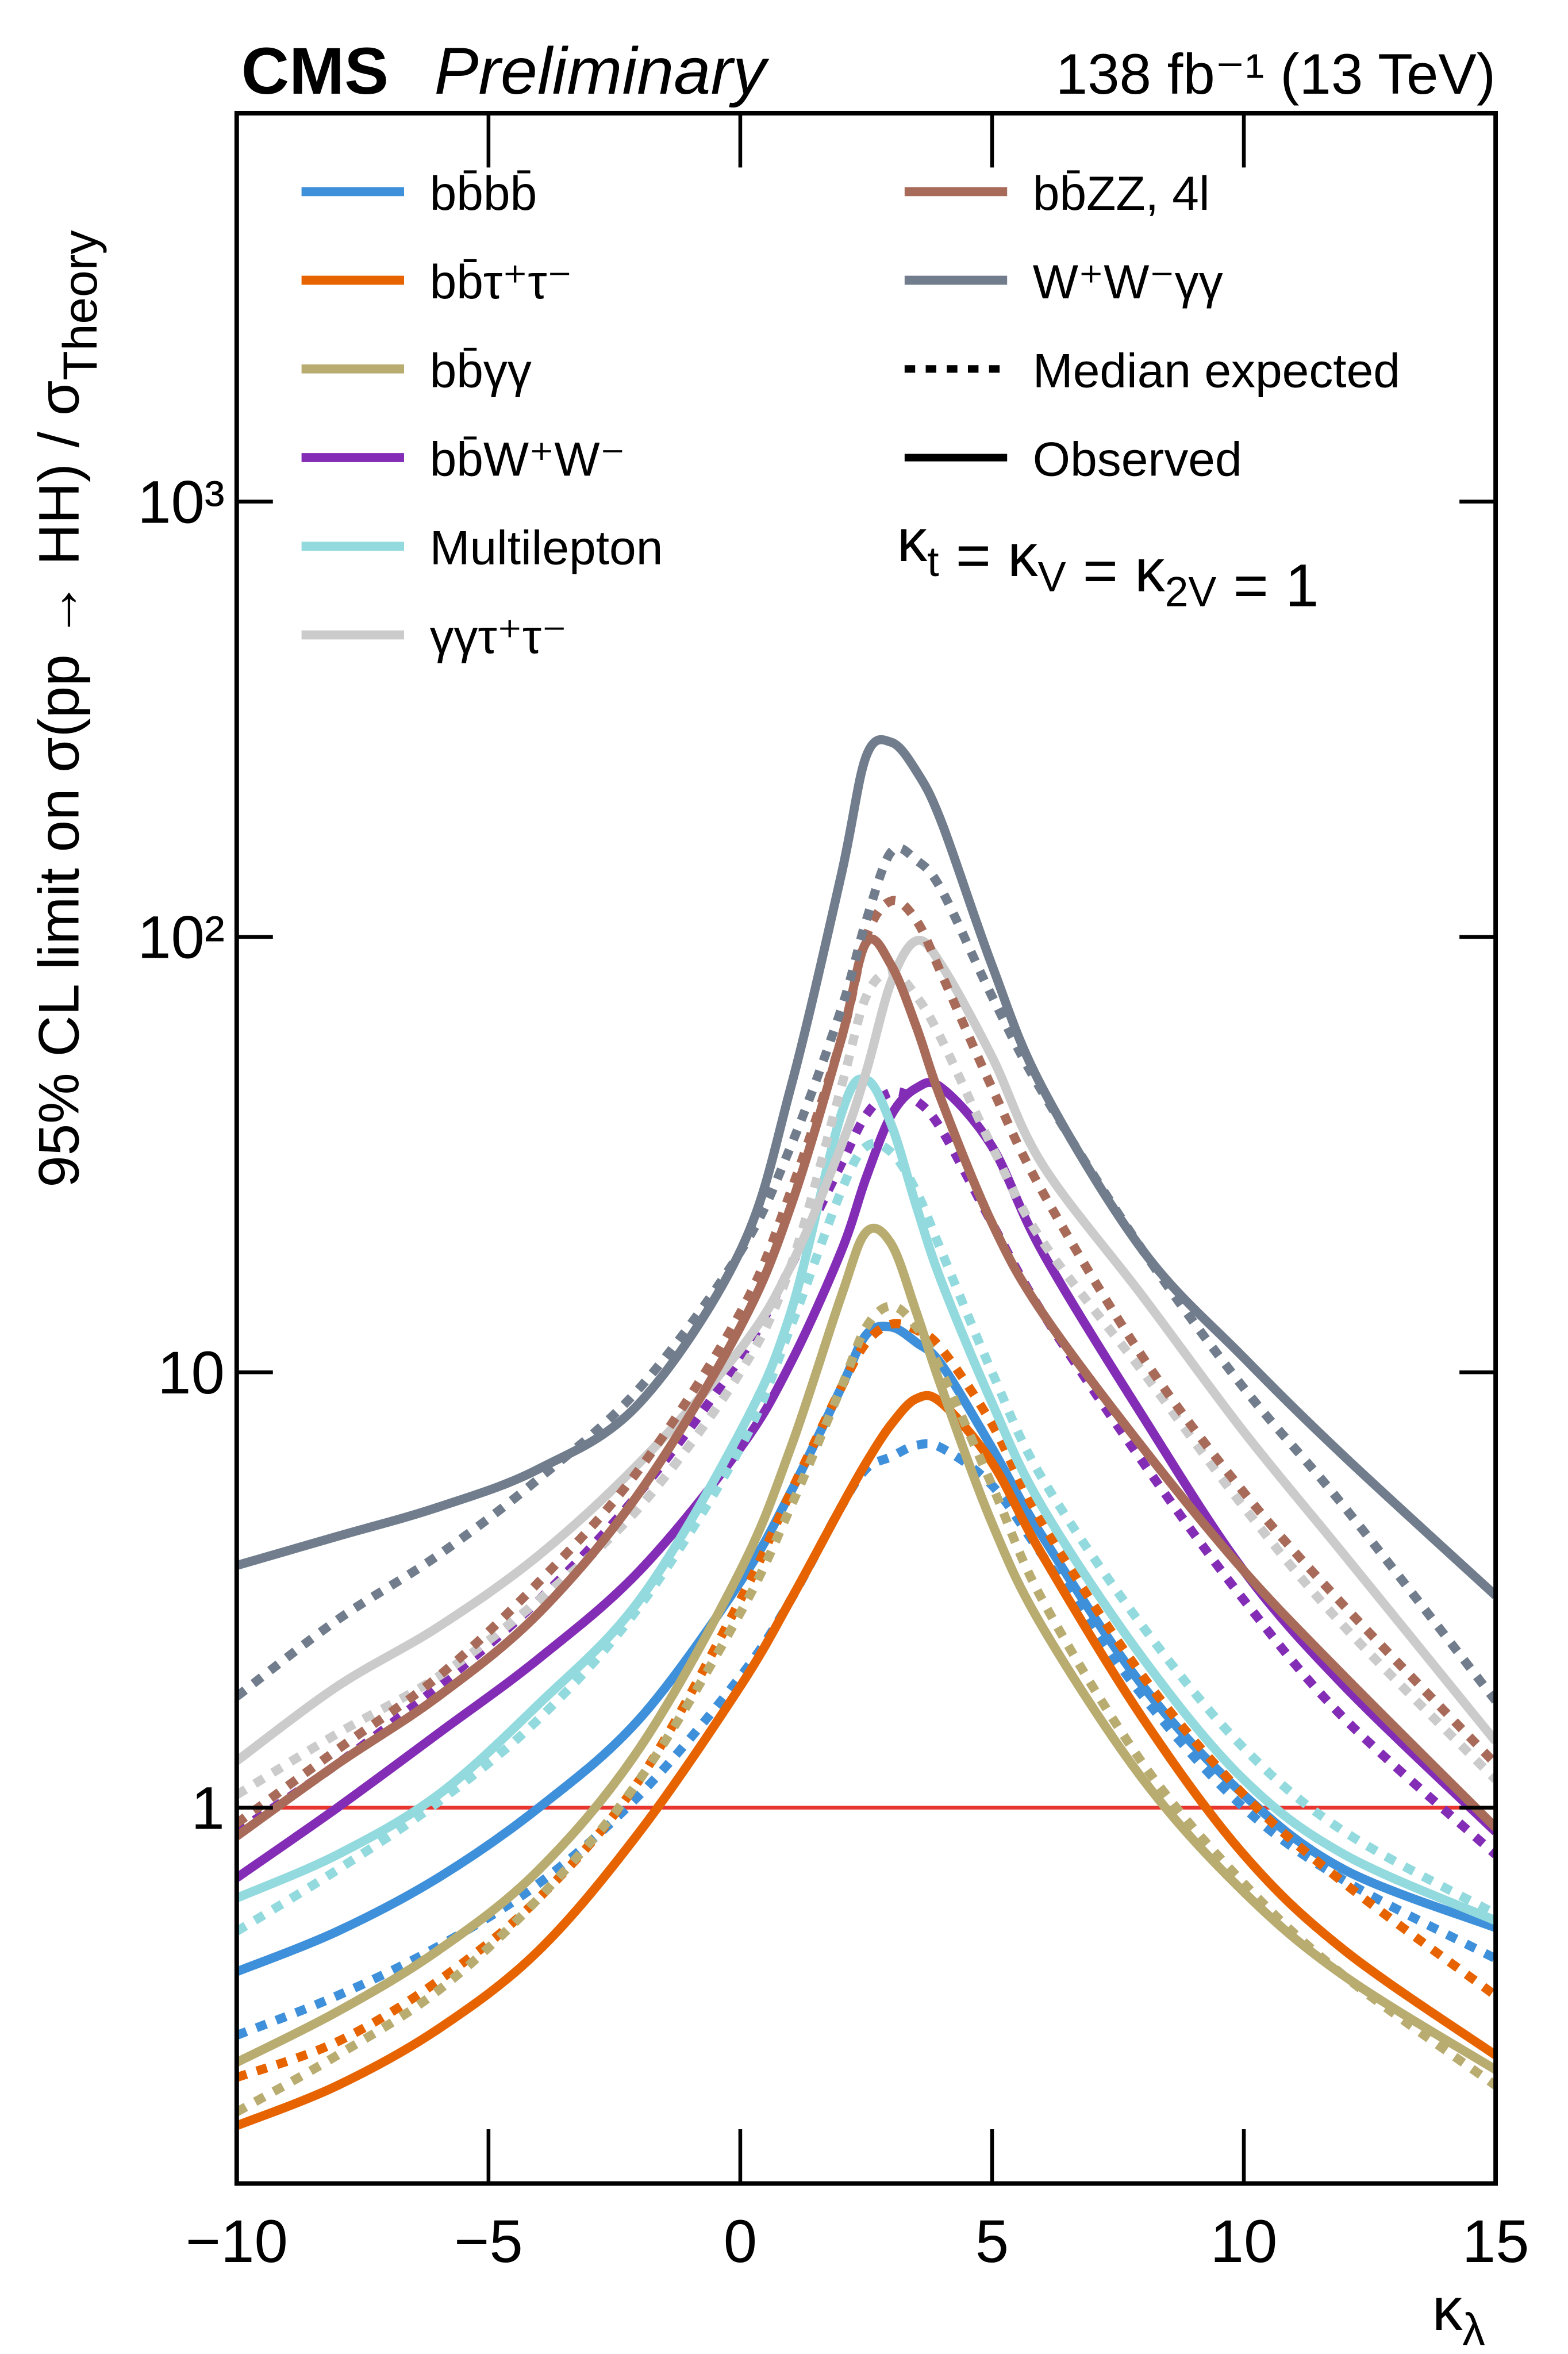 This screenshot has height=2354, width=1568. Describe the element at coordinates (528, 459) in the screenshot. I see `legend-label: bb̄W⁺W⁻` at that location.